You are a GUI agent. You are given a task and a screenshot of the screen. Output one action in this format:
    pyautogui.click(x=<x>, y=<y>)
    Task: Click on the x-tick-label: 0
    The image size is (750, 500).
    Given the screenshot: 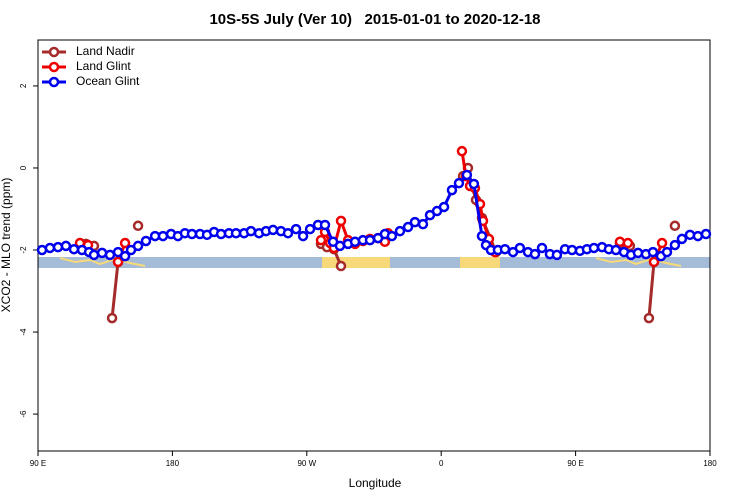 What is the action you would take?
    pyautogui.click(x=441, y=463)
    